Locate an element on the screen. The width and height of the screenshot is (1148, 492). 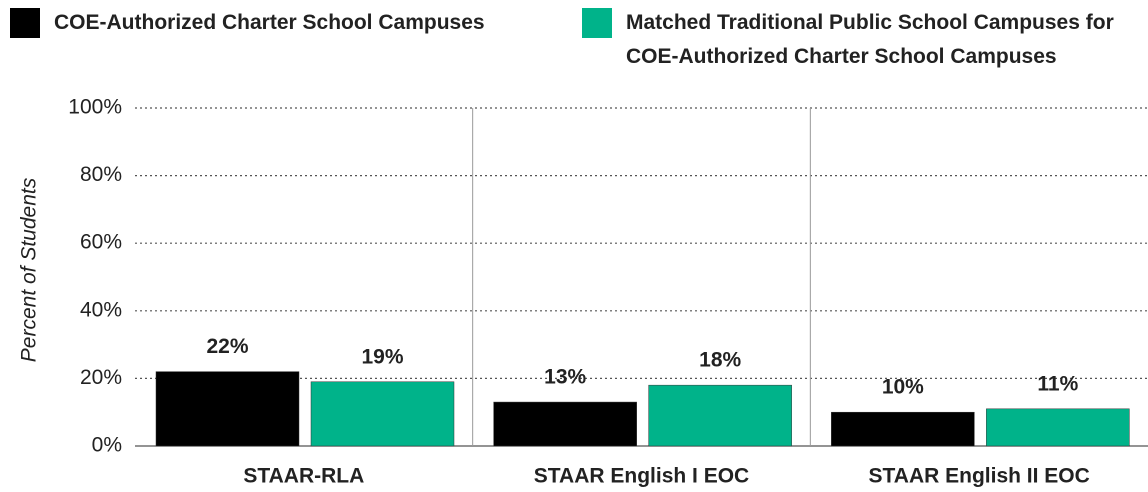
legend-label: COE-Authorized Charter School Campuses is located at coordinates (269, 22).